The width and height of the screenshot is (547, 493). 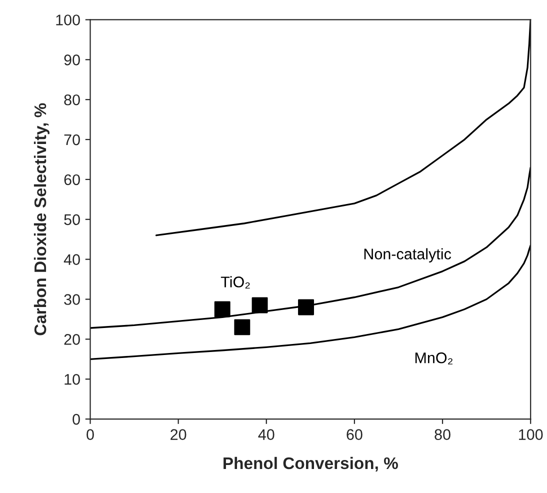 What do you see at coordinates (72, 180) in the screenshot?
I see `y-tick-label: 60` at bounding box center [72, 180].